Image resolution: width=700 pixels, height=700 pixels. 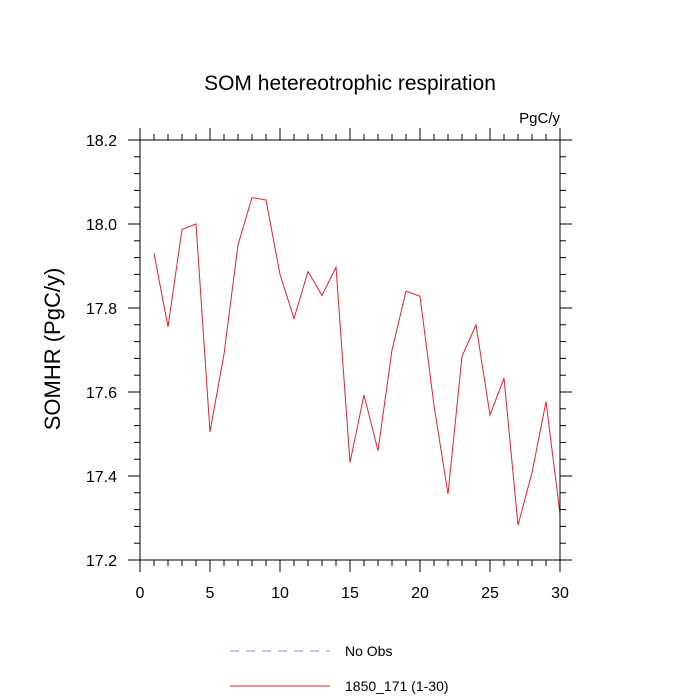 What do you see at coordinates (101, 561) in the screenshot?
I see `y-tick-label: 17.2` at bounding box center [101, 561].